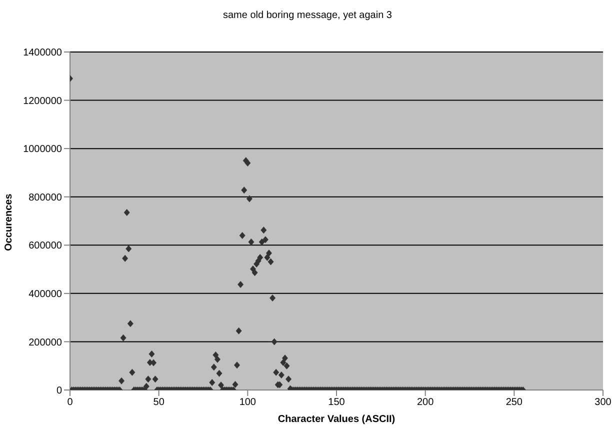 Image resolution: width=615 pixels, height=434 pixels. I want to click on x-tick-label: 200, so click(425, 402).